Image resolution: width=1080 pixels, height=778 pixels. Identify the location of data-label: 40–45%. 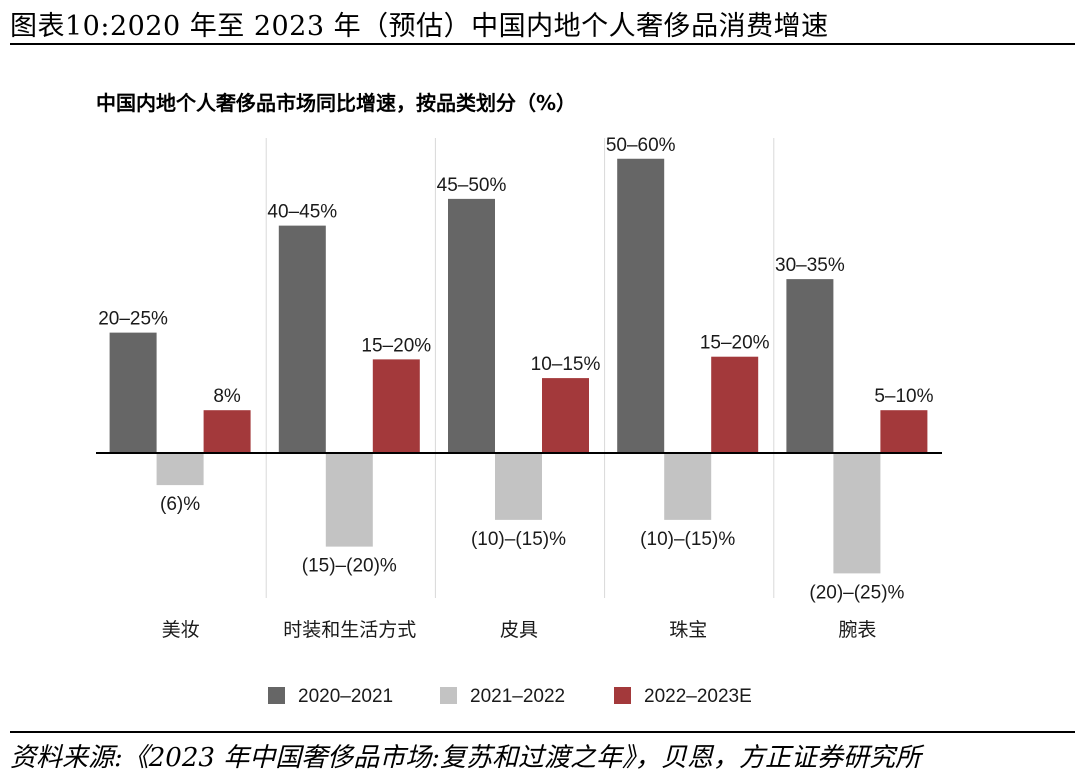
(302, 212).